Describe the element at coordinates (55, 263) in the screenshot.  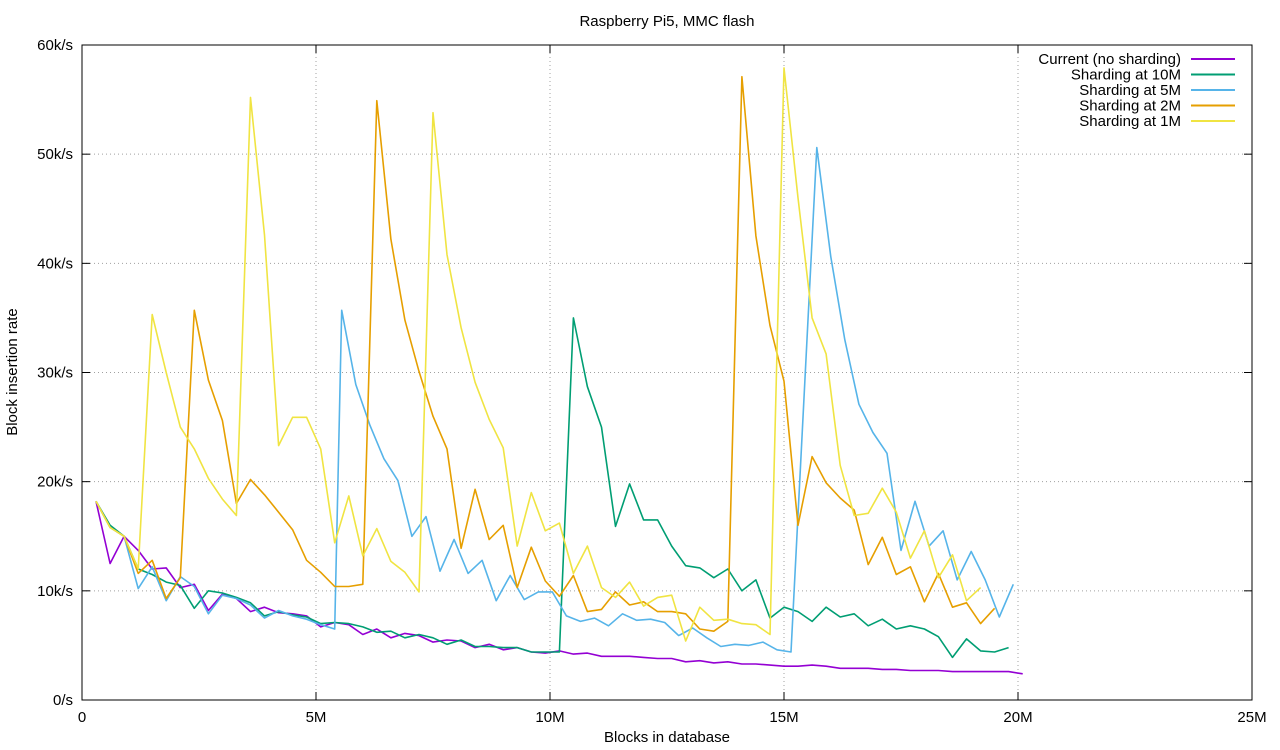
I see `y-tick-label: 40k/s` at that location.